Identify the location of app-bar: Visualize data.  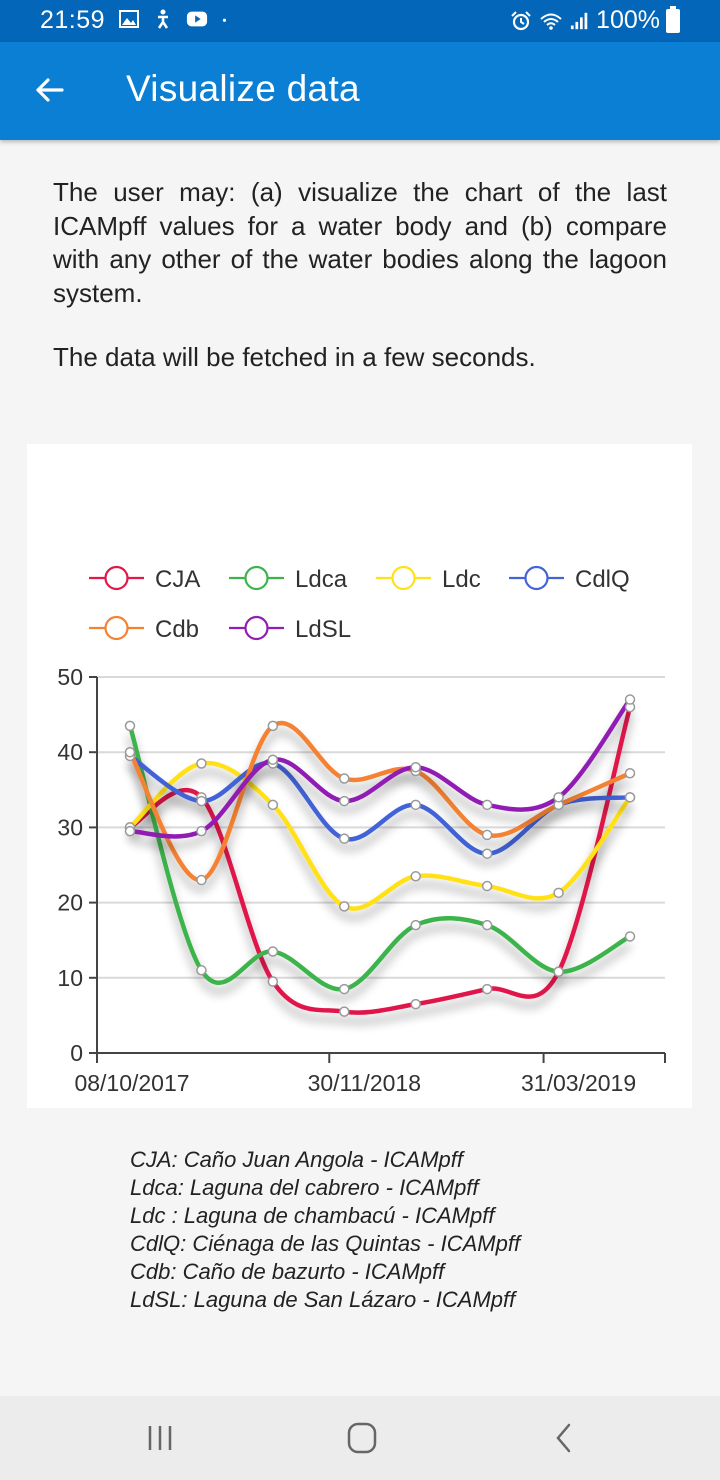
(360, 91).